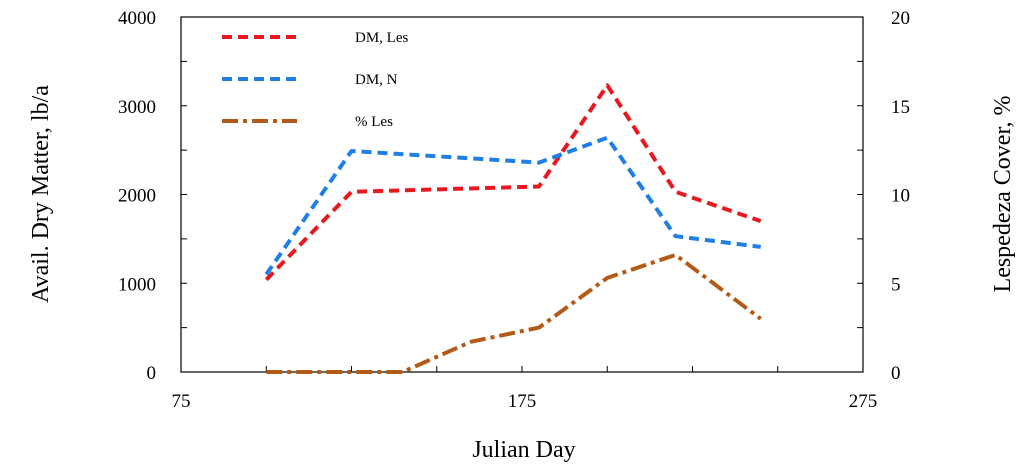  Describe the element at coordinates (381, 38) in the screenshot. I see `legend-label: DM, Les` at that location.